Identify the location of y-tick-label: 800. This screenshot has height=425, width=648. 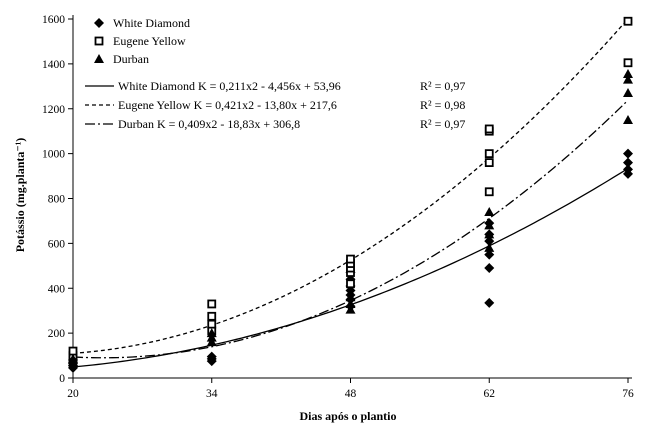
(57, 200).